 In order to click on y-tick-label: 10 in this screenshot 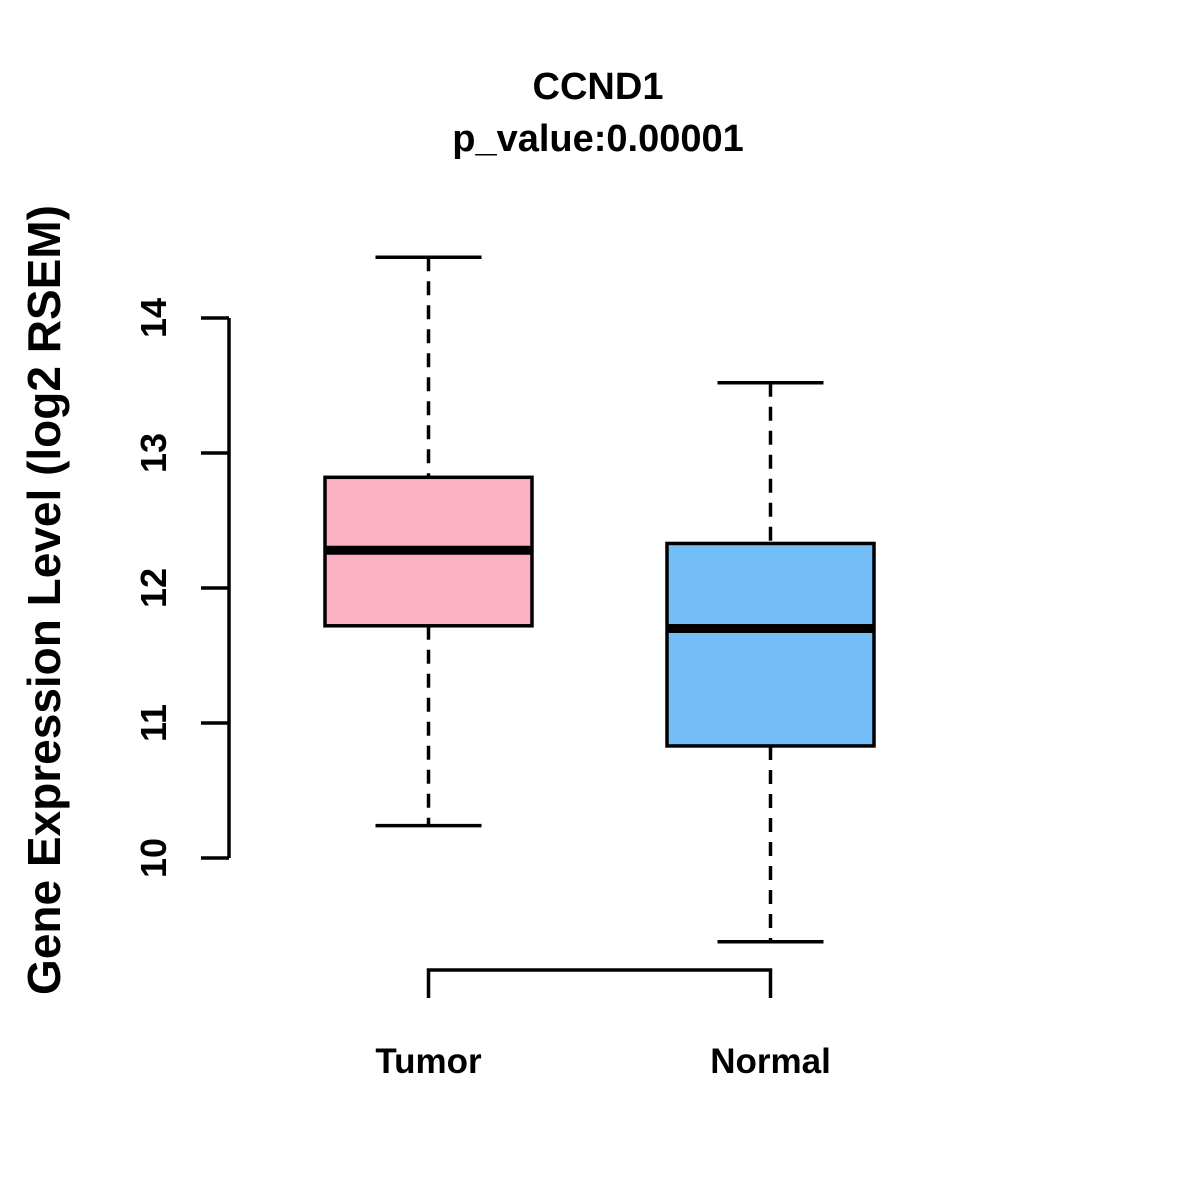, I will do `click(153, 858)`.